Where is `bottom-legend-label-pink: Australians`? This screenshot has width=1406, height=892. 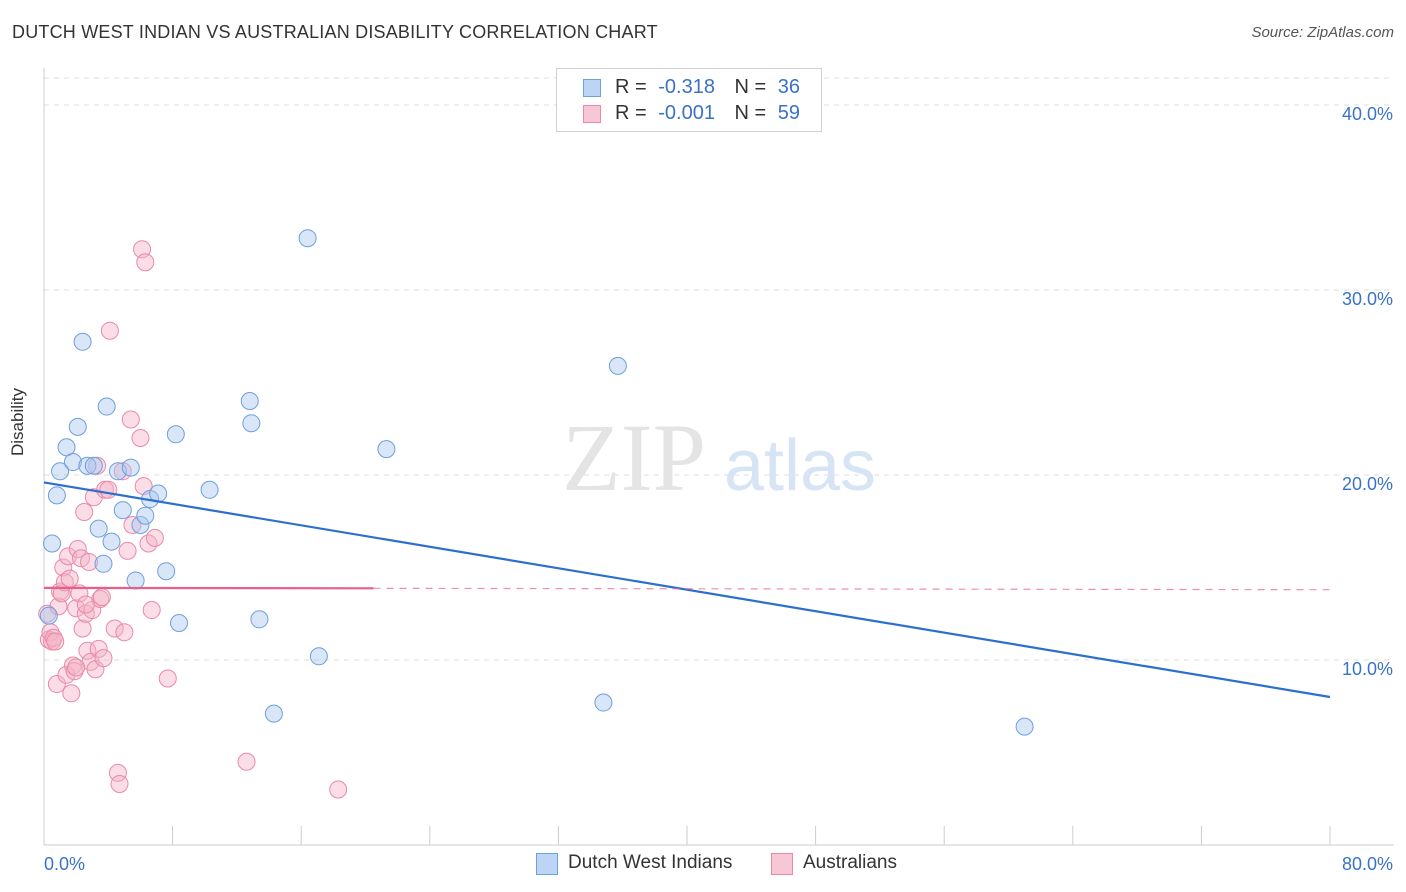
bottom-legend-label-pink: Australians is located at coordinates (850, 862).